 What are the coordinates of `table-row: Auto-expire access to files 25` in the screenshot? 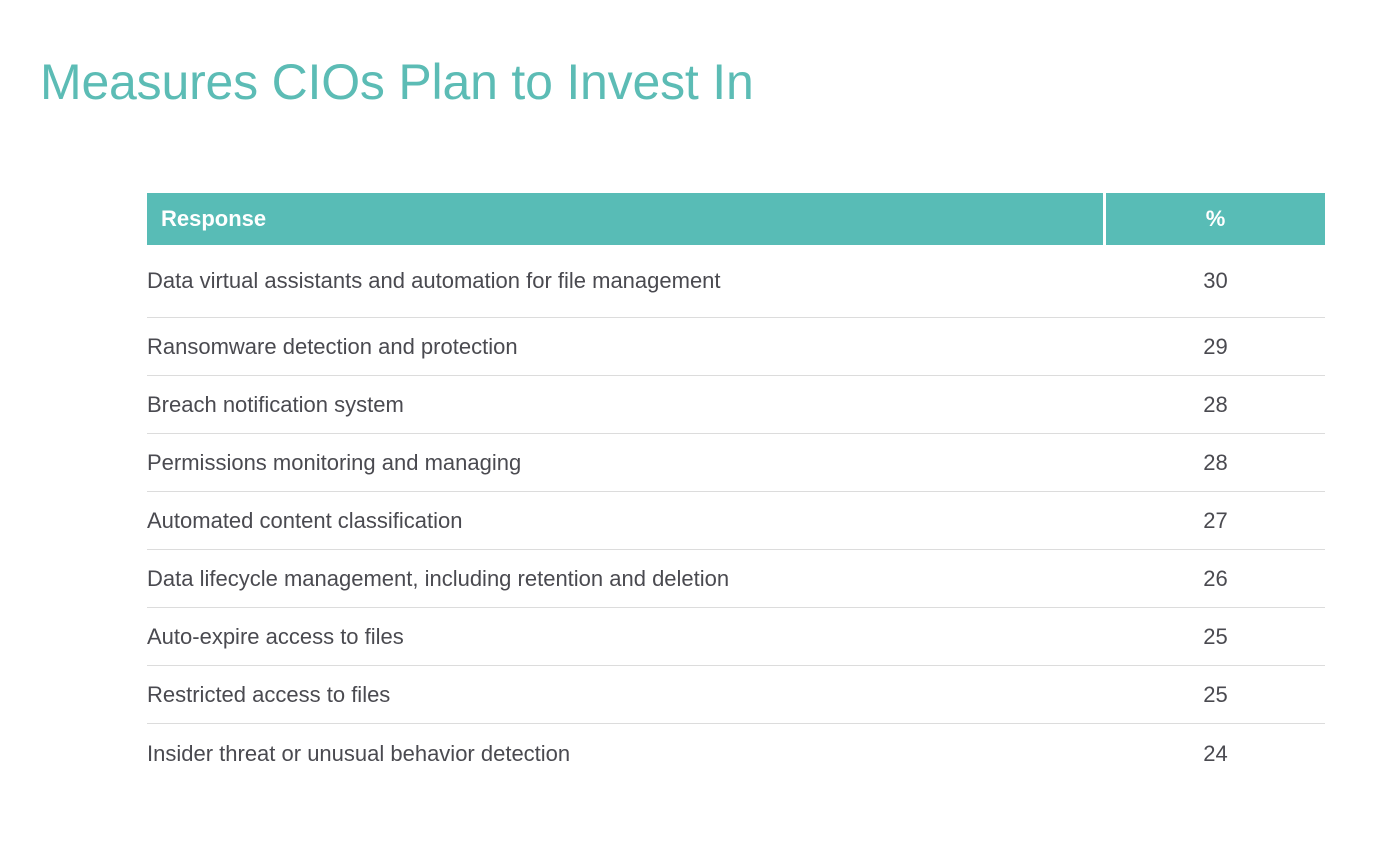 It's located at (736, 637).